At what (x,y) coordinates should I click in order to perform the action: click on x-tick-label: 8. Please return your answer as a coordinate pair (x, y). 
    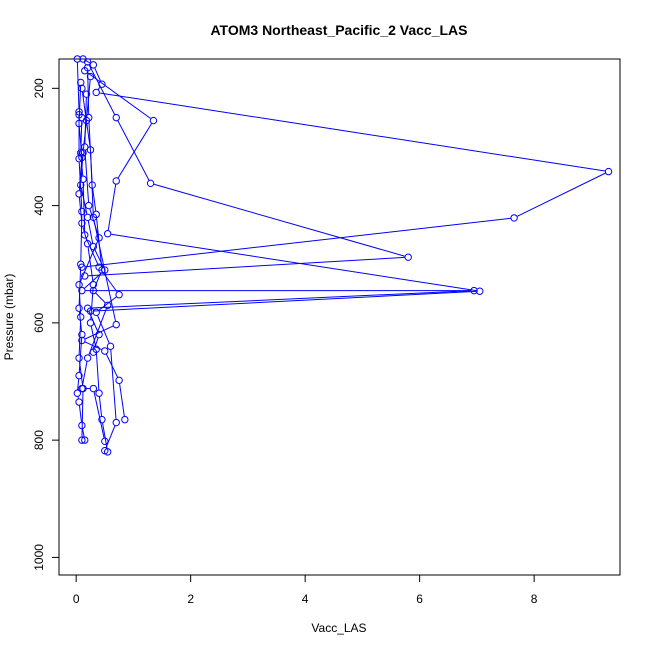
    Looking at the image, I should click on (534, 599).